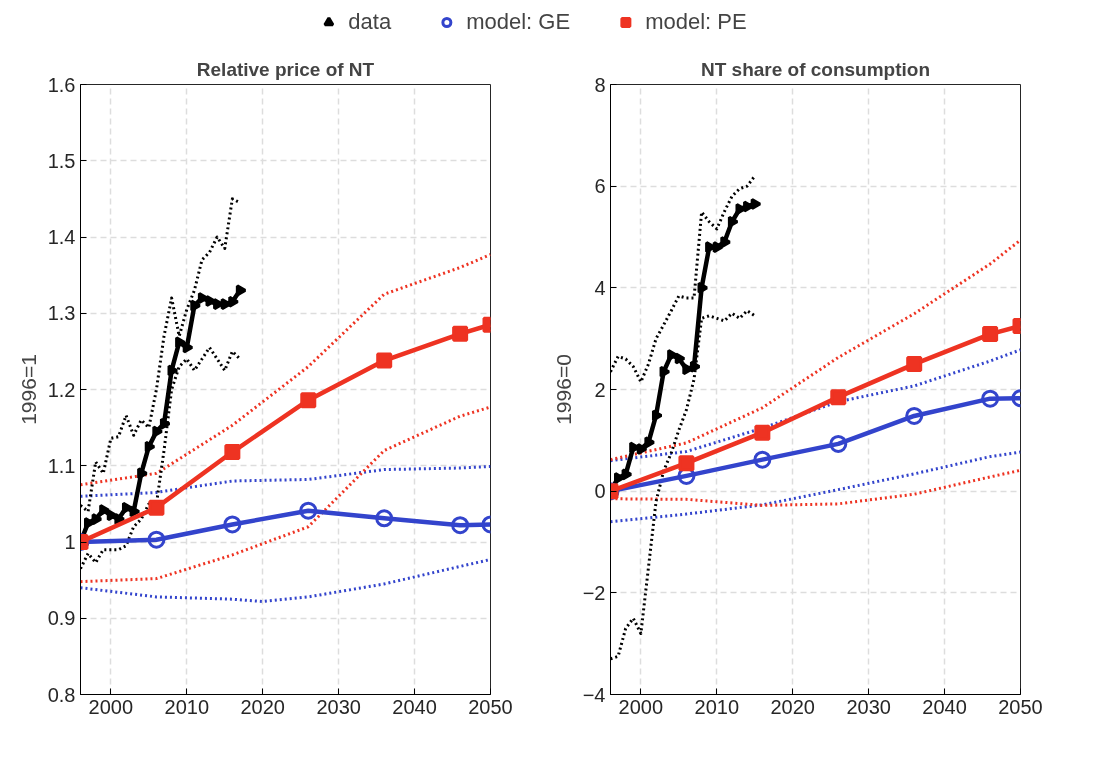 The image size is (1104, 766). What do you see at coordinates (61, 313) in the screenshot?
I see `y-tick-label: 1.3` at bounding box center [61, 313].